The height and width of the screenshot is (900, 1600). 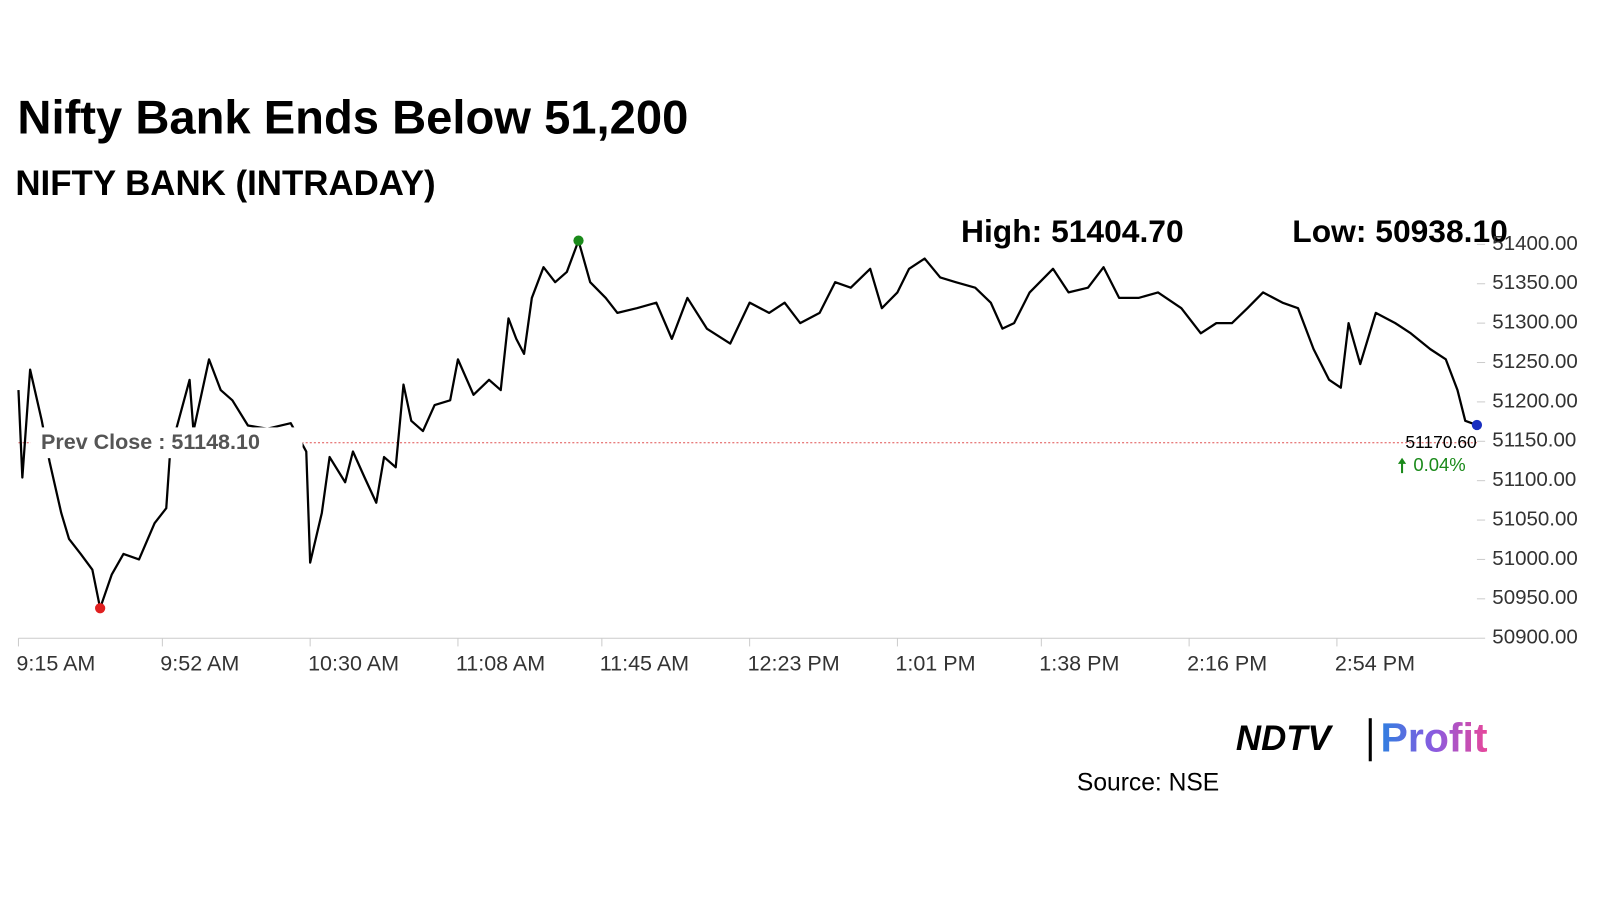 I want to click on x-tick-label: 9:52 AM, so click(x=199, y=664).